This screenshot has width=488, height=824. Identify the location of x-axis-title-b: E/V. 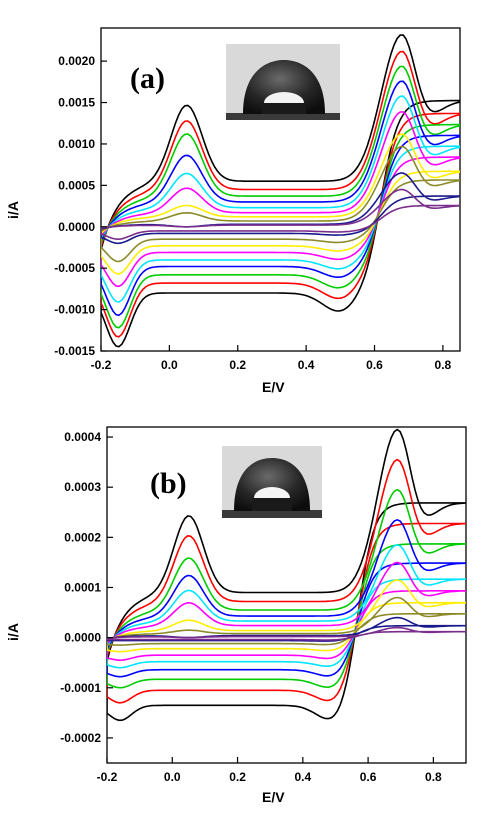
(273, 797).